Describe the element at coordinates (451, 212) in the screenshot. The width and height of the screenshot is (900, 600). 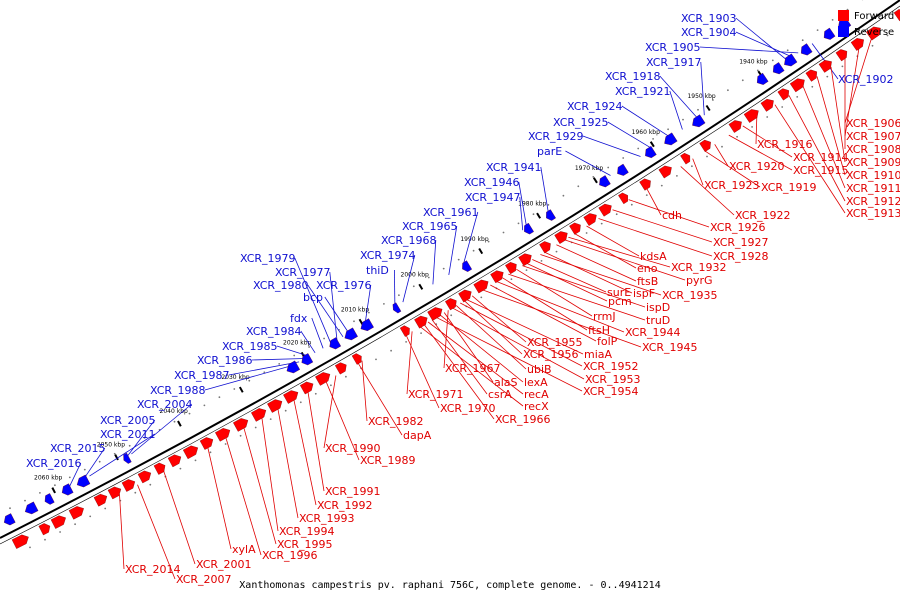
I see `gene-label-reverse: XCR_1961` at that location.